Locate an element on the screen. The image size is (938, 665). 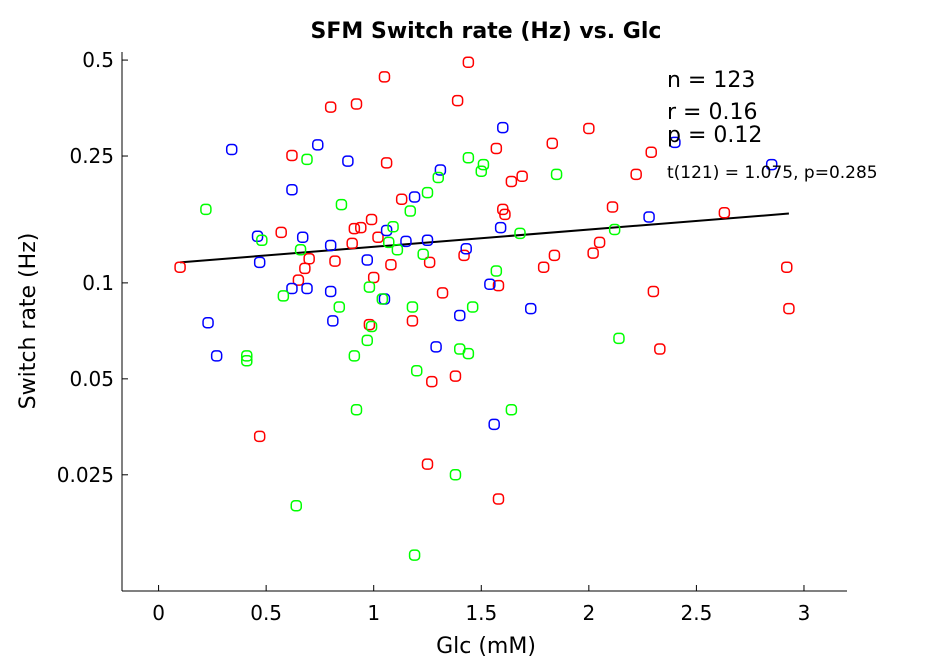
x-tick-label: 1 is located at coordinates (373, 613).